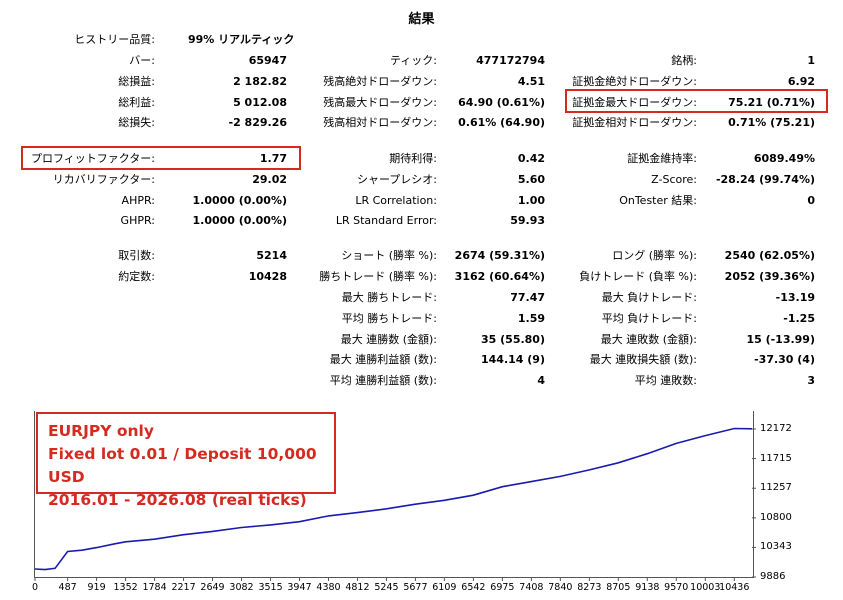 The height and width of the screenshot is (600, 843). Describe the element at coordinates (527, 297) in the screenshot. I see `largest-profit-value: 77.47` at that location.